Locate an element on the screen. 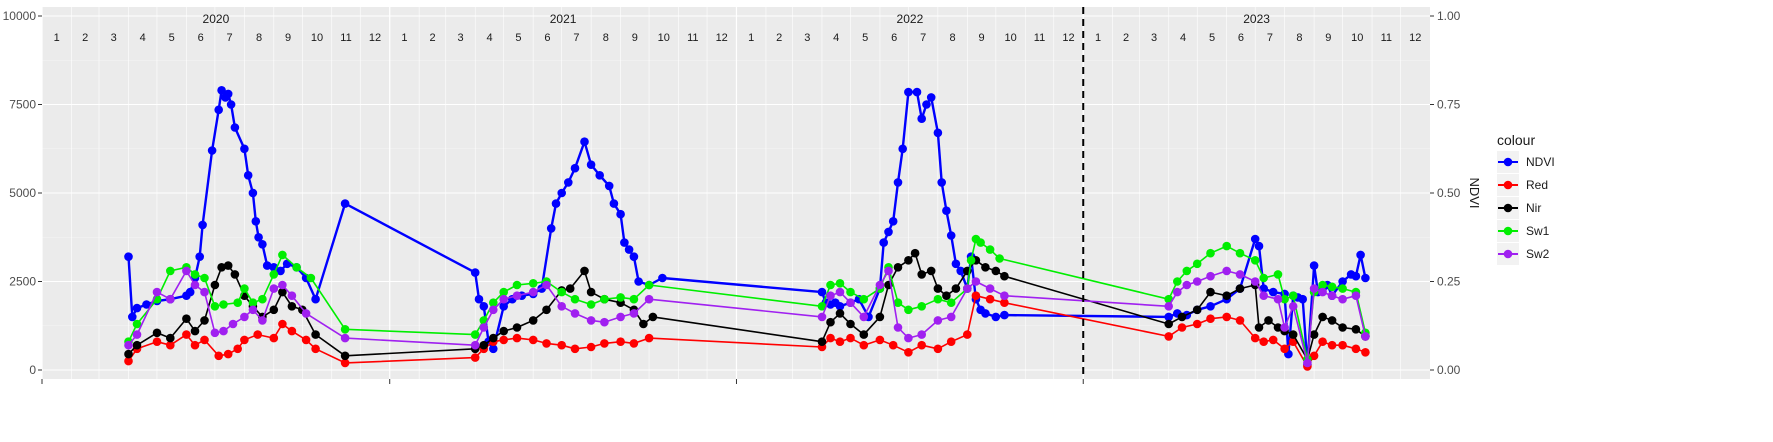 This screenshot has width=1773, height=442. right-tick-label: 0.75 is located at coordinates (1449, 105).